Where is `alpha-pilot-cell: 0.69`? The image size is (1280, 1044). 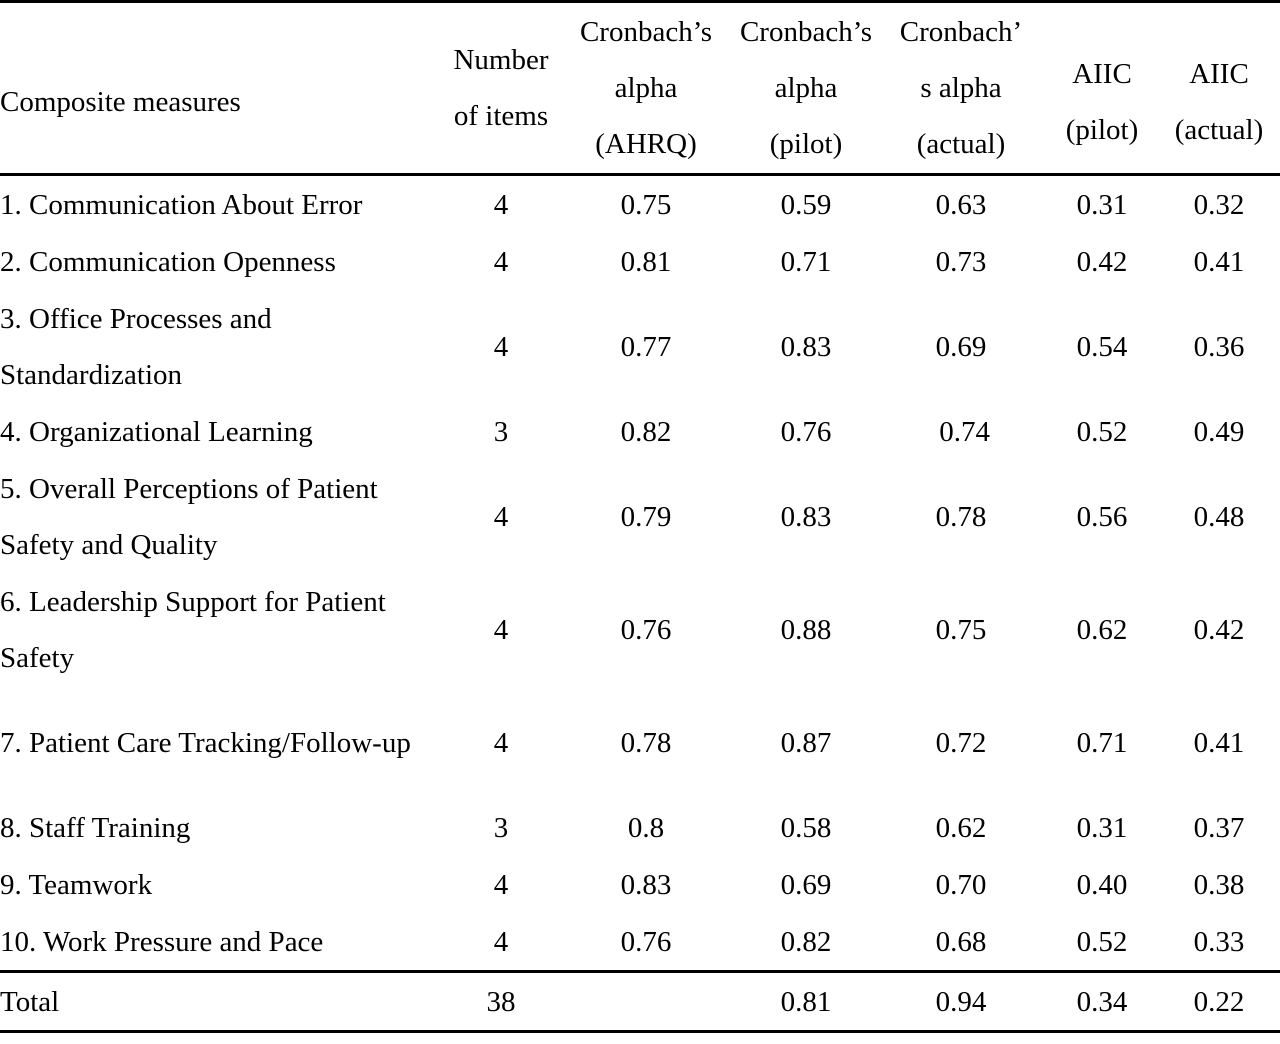
alpha-pilot-cell: 0.69 is located at coordinates (806, 884).